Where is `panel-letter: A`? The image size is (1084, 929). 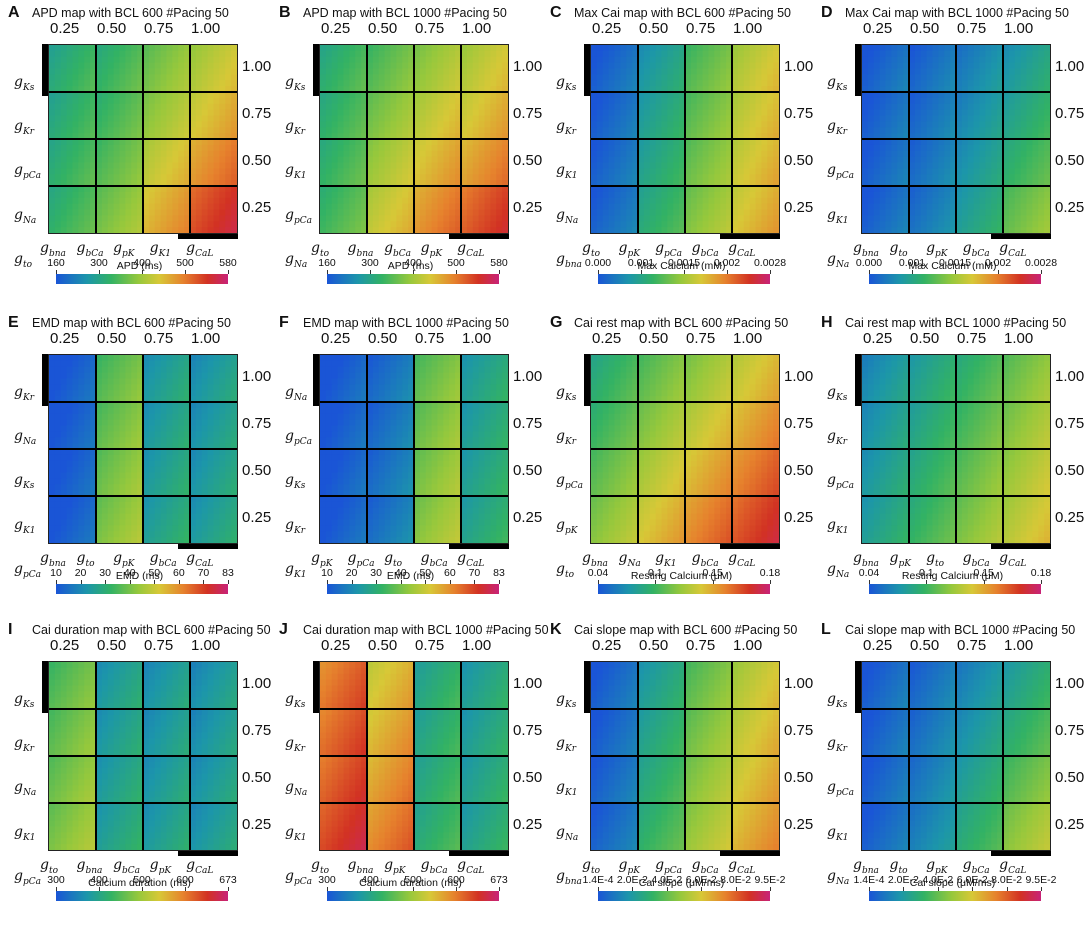
panel-letter: A is located at coordinates (14, 12).